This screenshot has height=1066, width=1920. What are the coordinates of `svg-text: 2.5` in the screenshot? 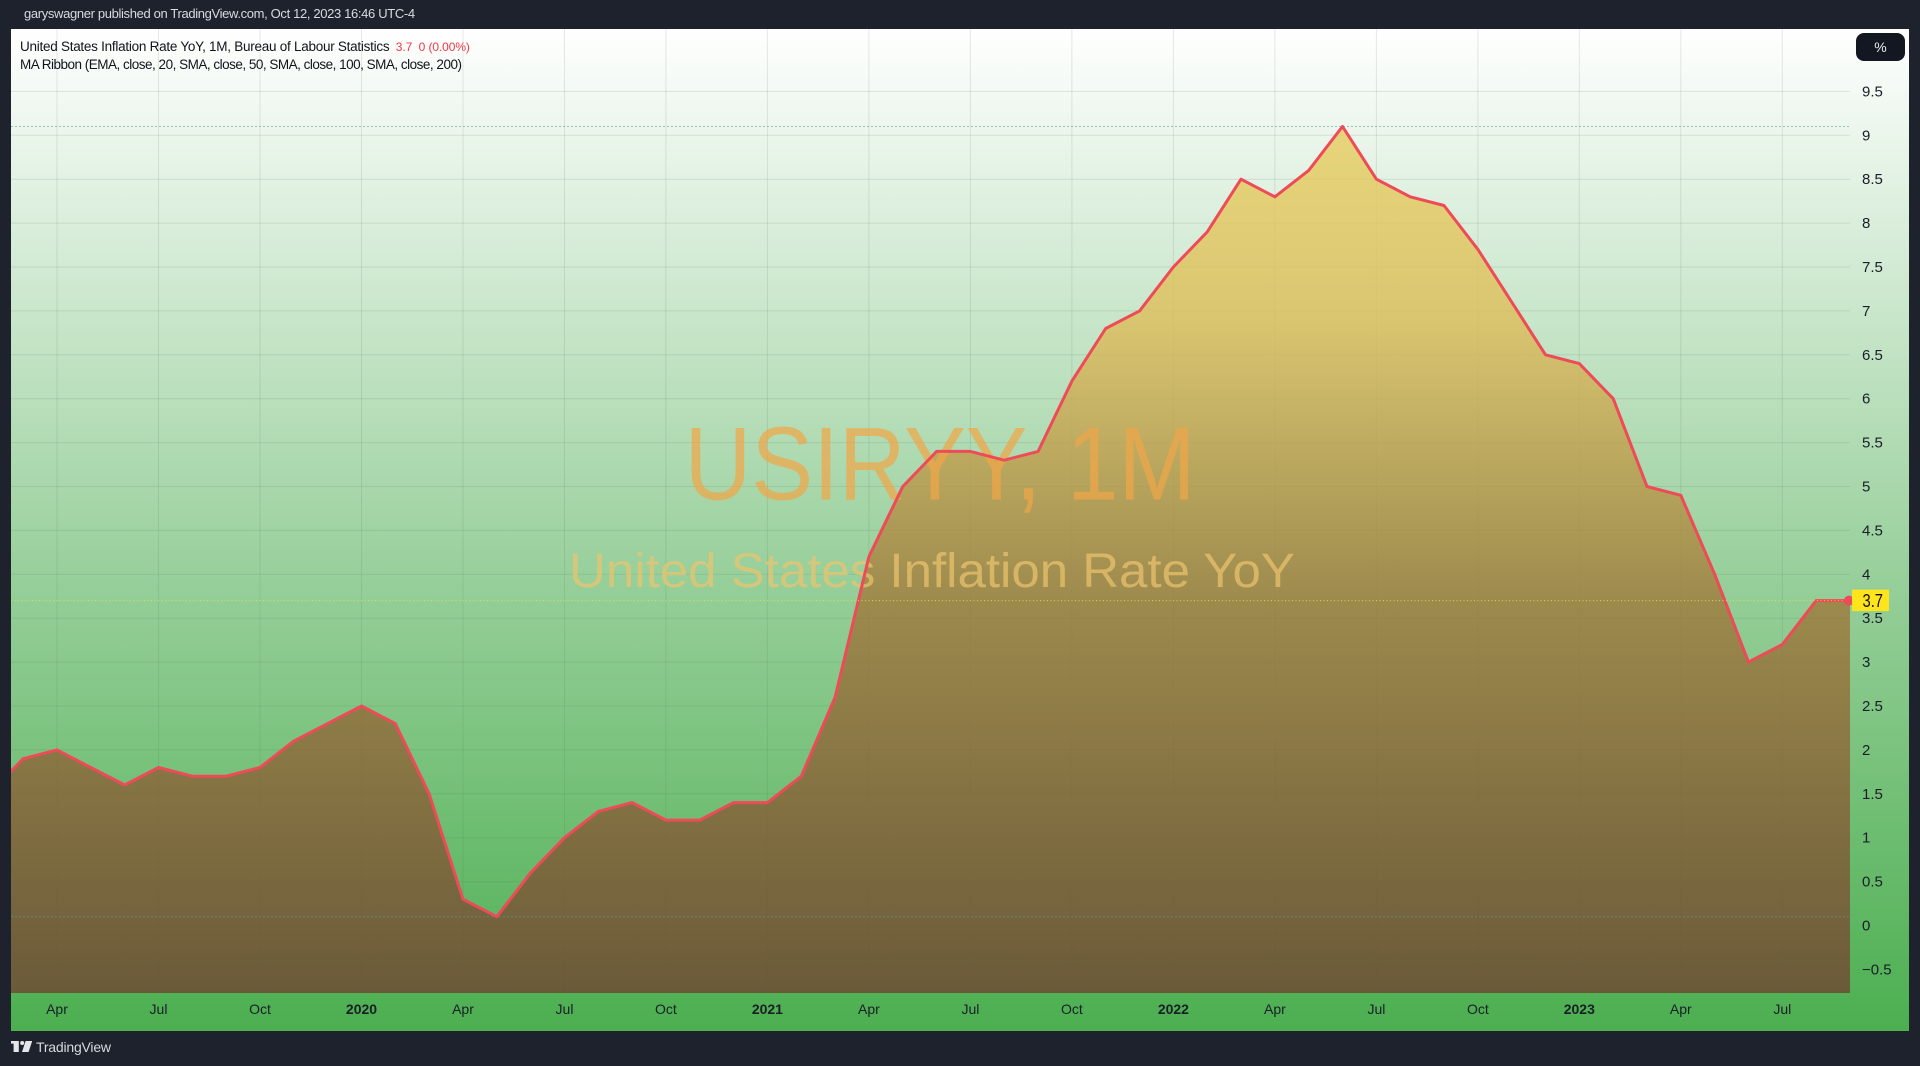 It's located at (1872, 706).